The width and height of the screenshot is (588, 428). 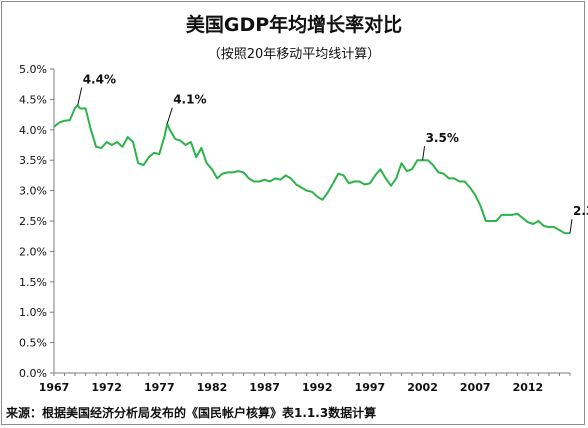 What do you see at coordinates (294, 25) in the screenshot?
I see `chart-title: 美国GDP年均增长率对比` at bounding box center [294, 25].